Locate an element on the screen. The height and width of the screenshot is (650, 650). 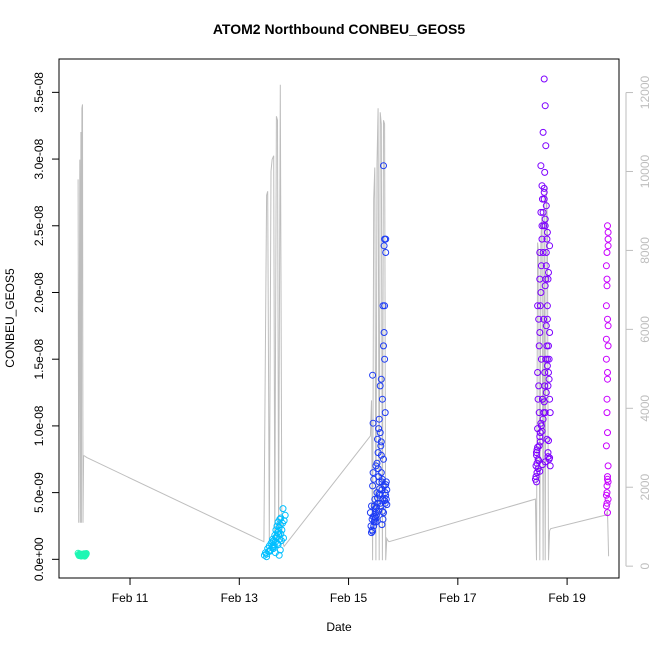
y-tick-label: 1.5e-08 is located at coordinates (39, 359).